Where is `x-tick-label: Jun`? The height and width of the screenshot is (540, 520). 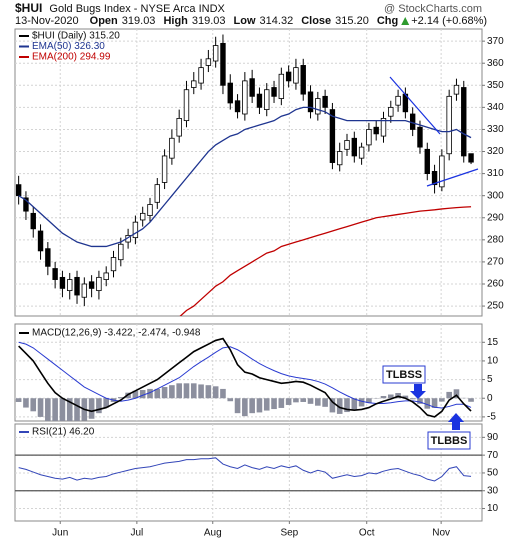 x-tick-label: Jun is located at coordinates (60, 533).